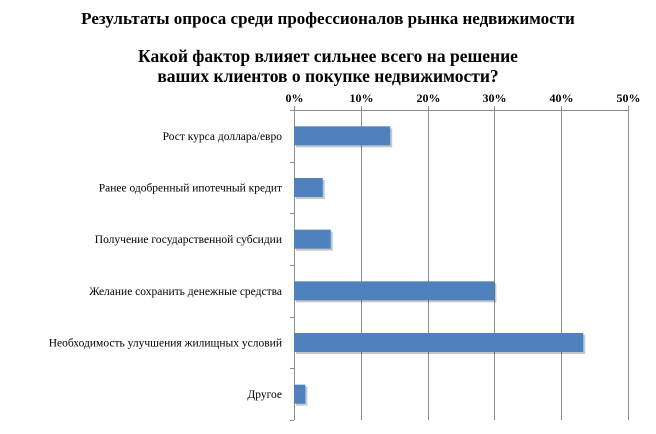 The width and height of the screenshot is (656, 434). Describe the element at coordinates (264, 395) in the screenshot. I see `category-label: Другое` at that location.